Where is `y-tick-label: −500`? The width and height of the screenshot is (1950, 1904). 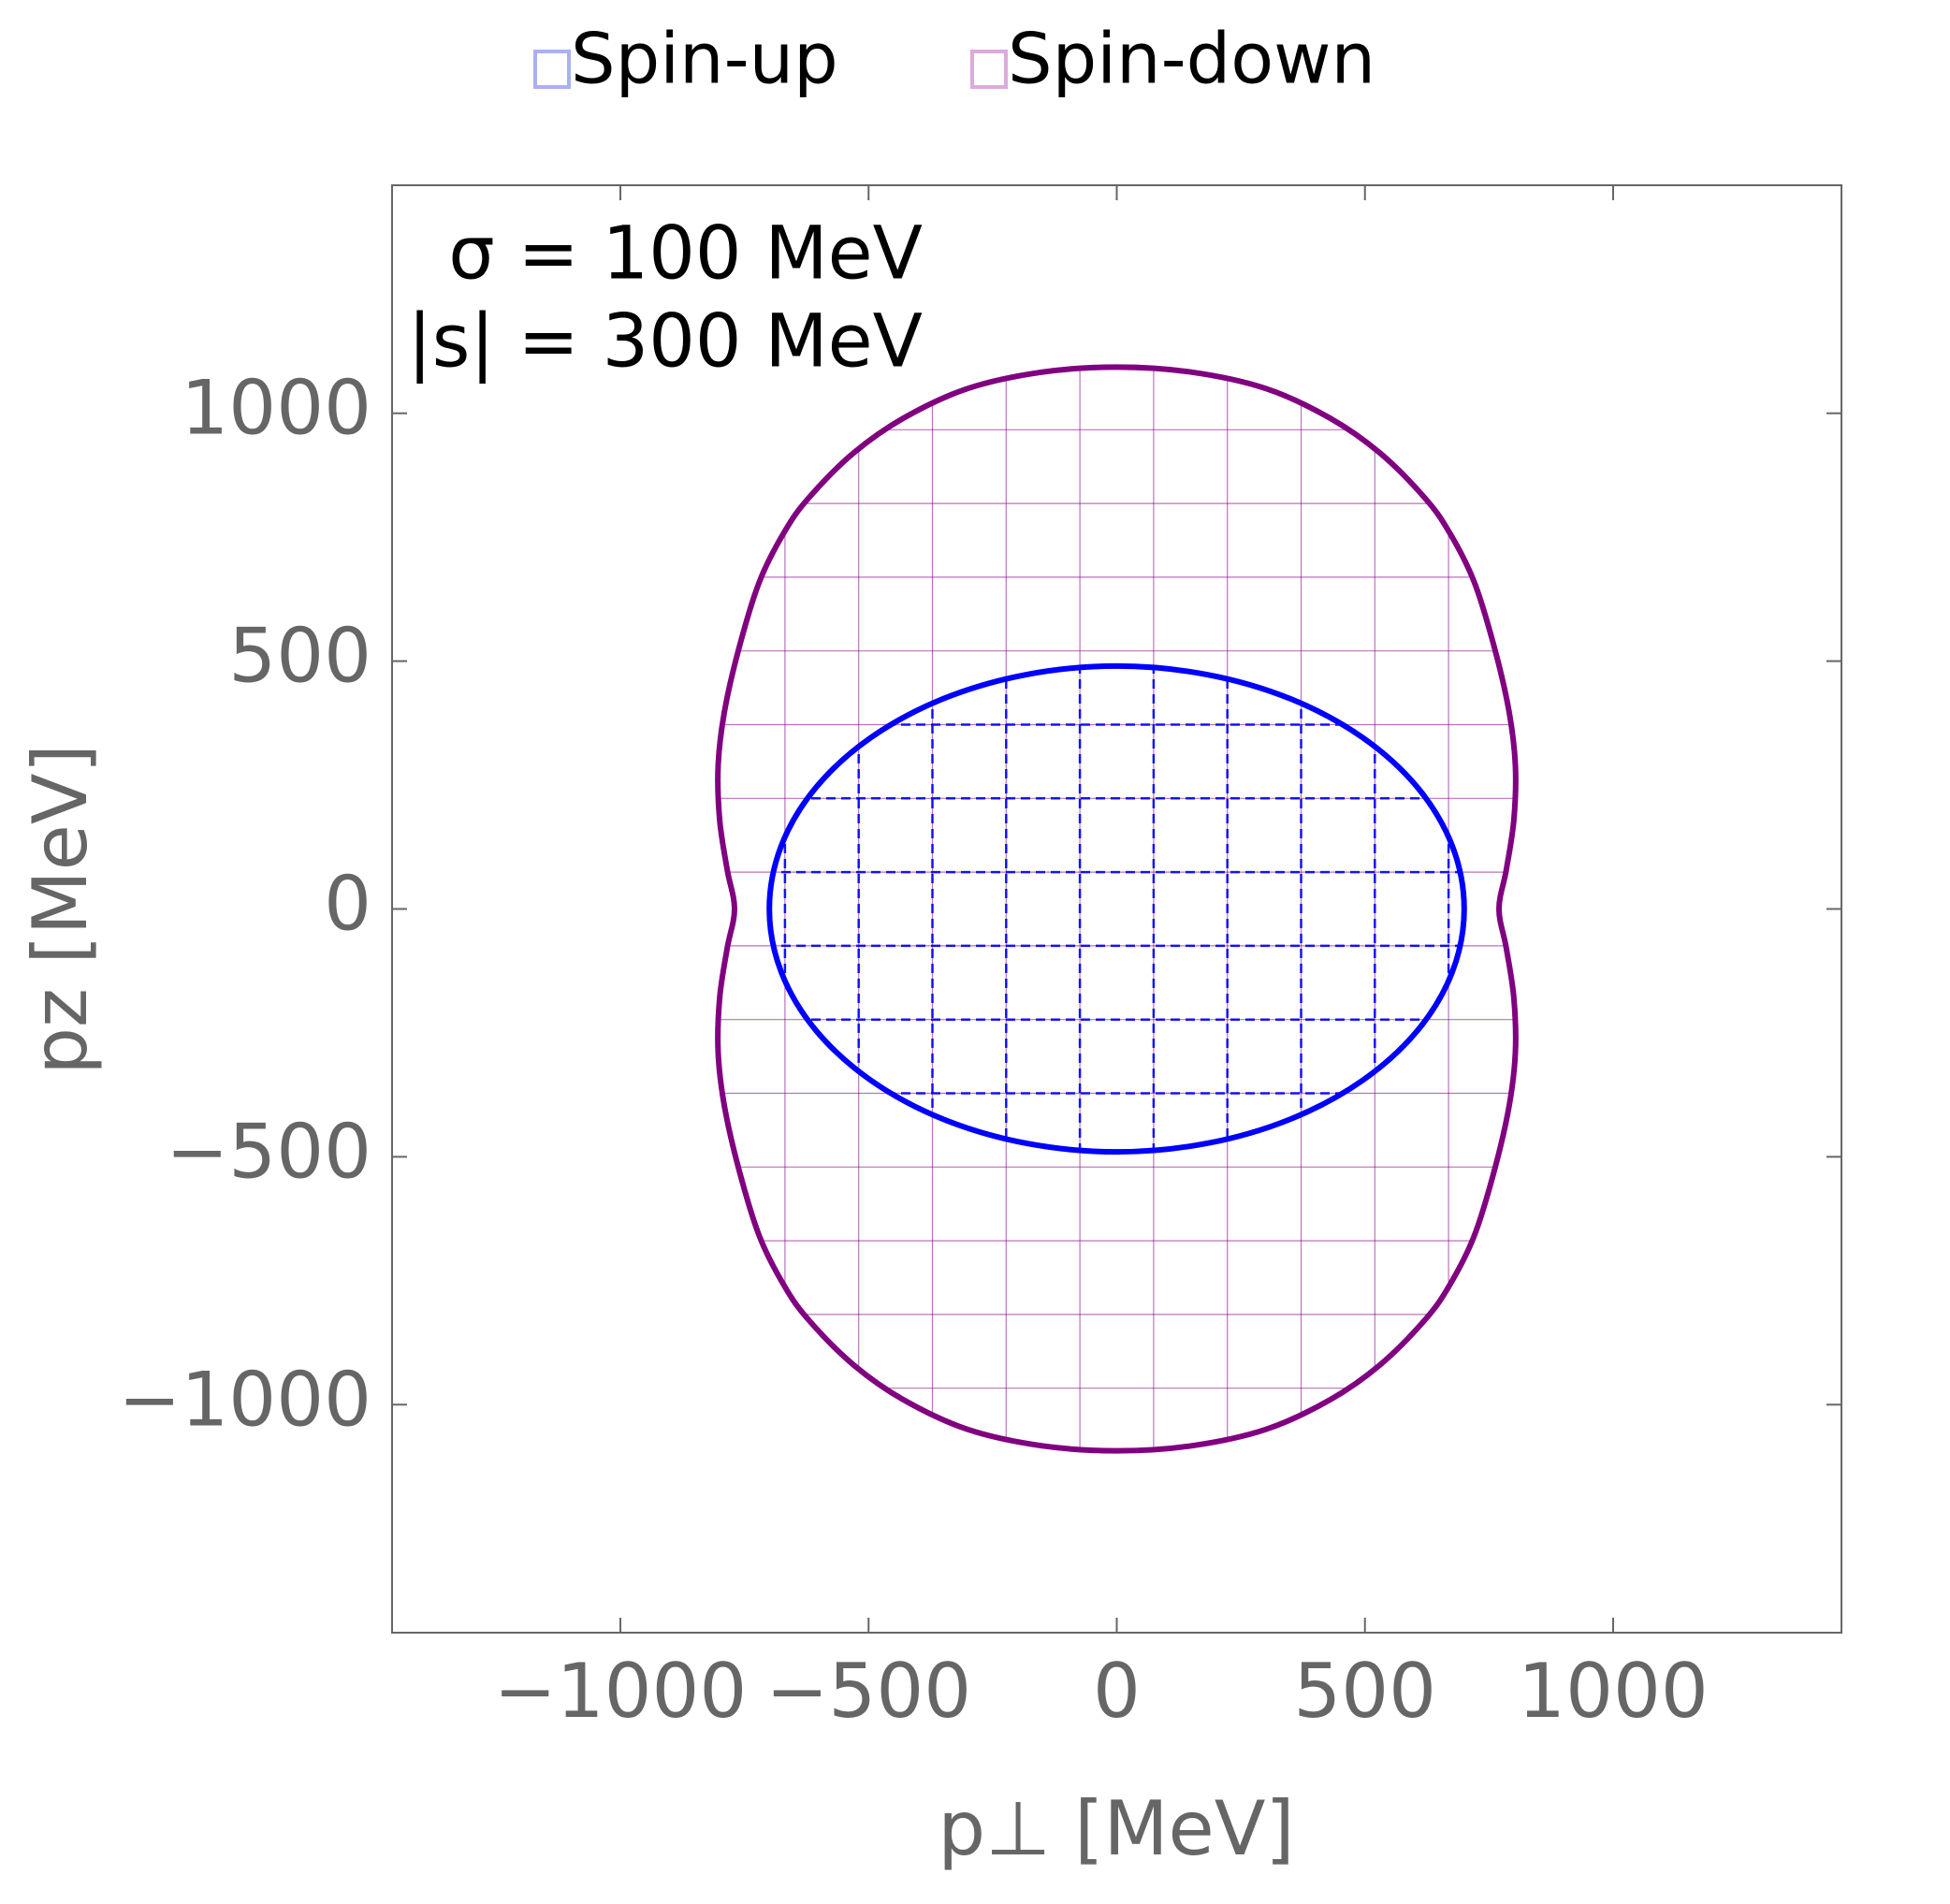 y-tick-label: −500 is located at coordinates (268, 1151).